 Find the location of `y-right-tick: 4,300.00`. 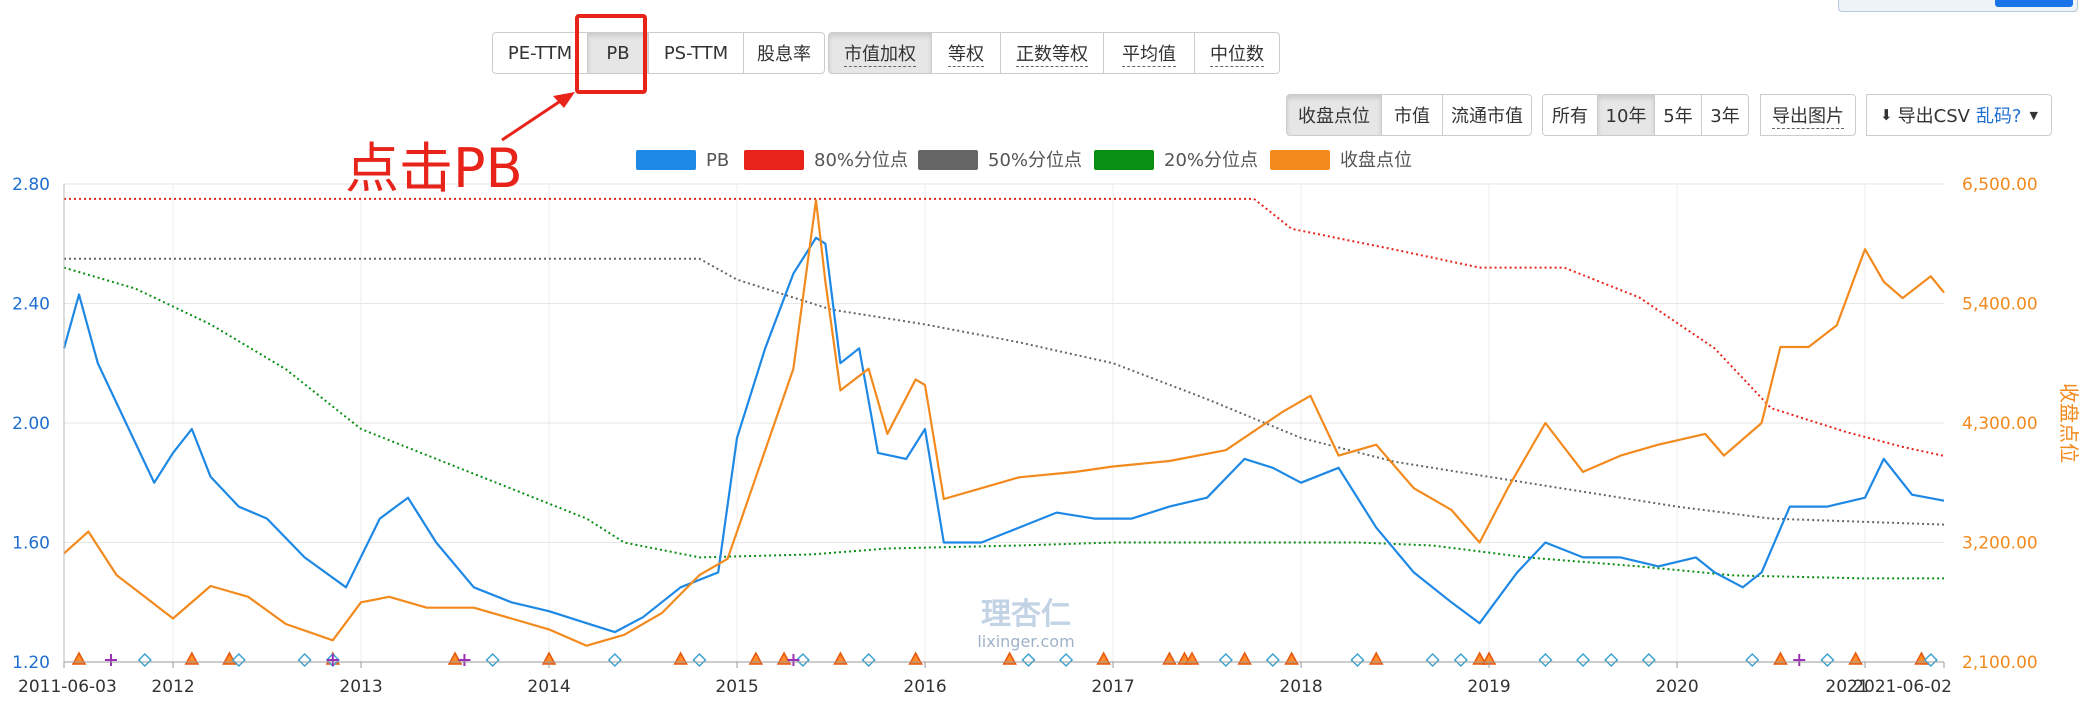

y-right-tick: 4,300.00 is located at coordinates (2000, 424).